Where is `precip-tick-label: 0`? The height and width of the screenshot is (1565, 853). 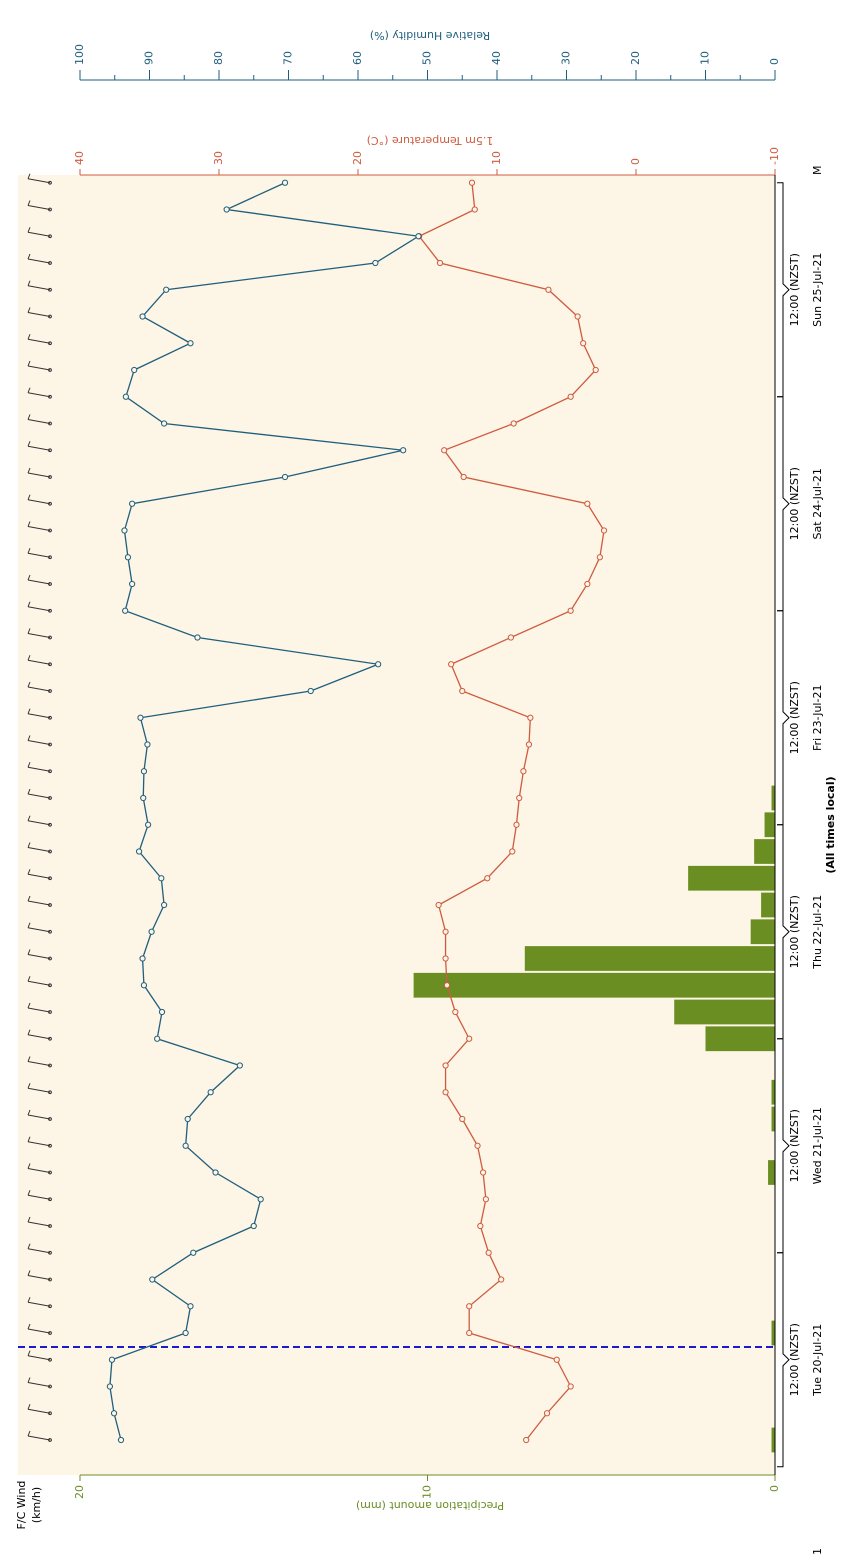 precip-tick-label: 0 is located at coordinates (774, 1488).